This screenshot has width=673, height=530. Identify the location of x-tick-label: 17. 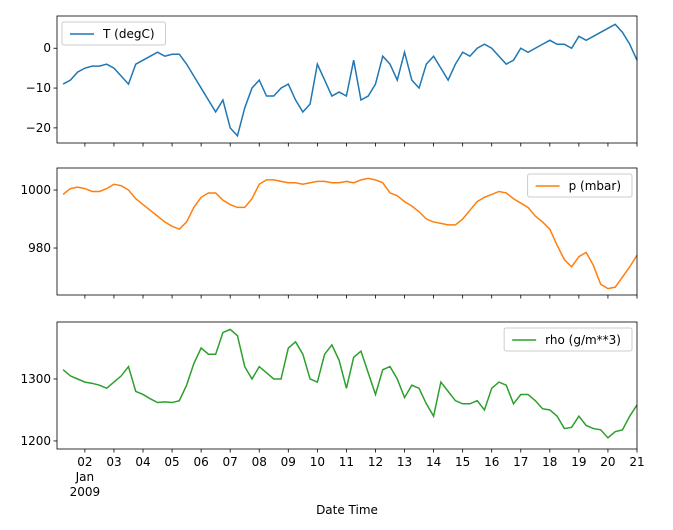
(520, 462).